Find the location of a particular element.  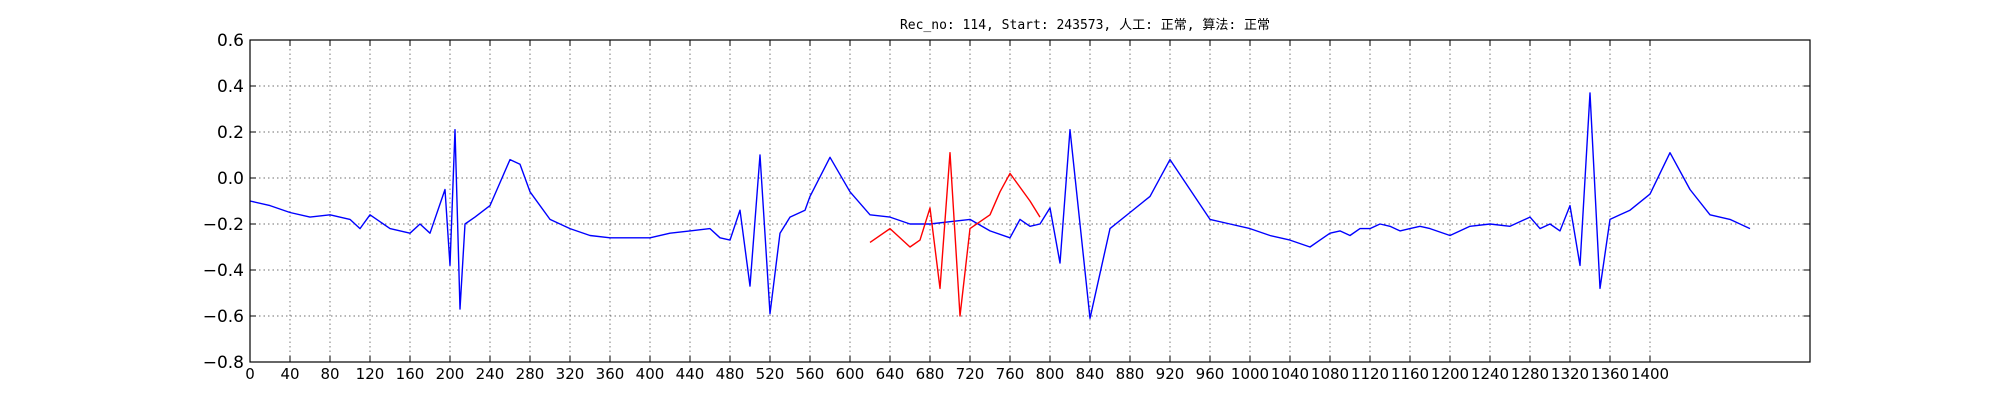

x-tick-label: 520 is located at coordinates (770, 374).